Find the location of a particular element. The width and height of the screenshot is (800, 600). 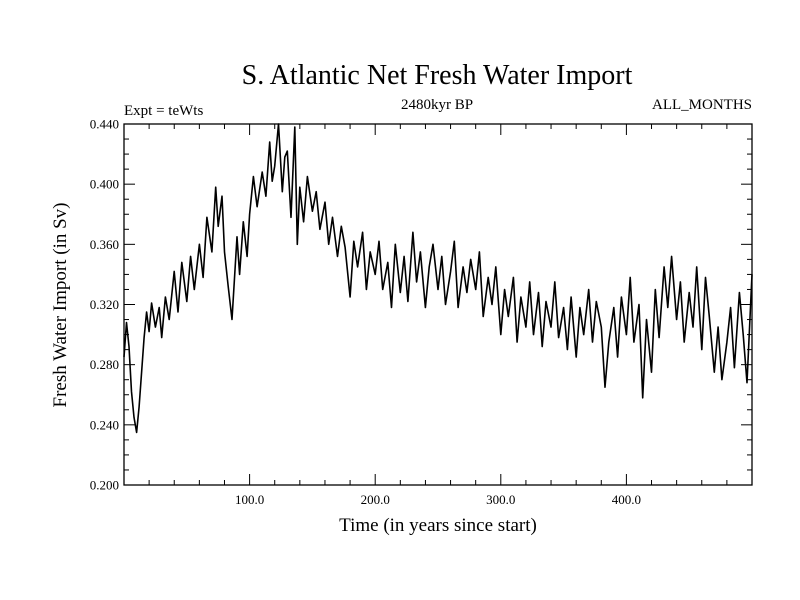

y-tick-label: 0.320 is located at coordinates (104, 304).